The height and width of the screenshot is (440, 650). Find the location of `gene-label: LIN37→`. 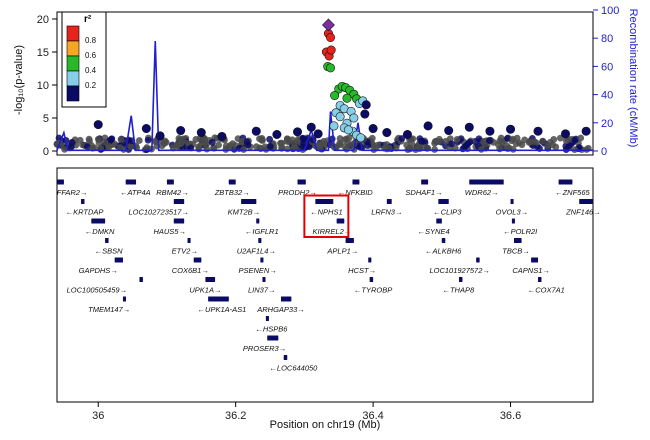

gene-label: LIN37→ is located at coordinates (262, 290).